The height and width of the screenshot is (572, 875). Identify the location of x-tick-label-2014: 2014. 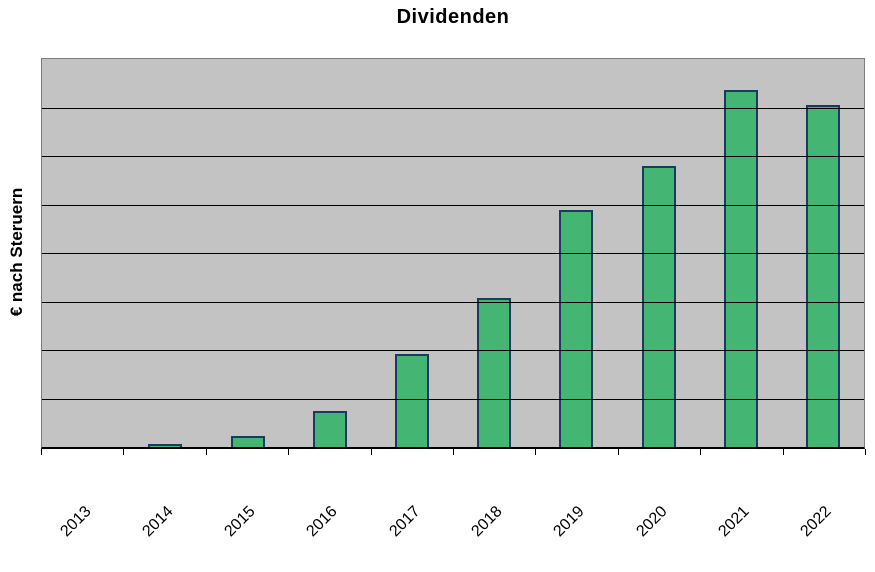
(158, 522).